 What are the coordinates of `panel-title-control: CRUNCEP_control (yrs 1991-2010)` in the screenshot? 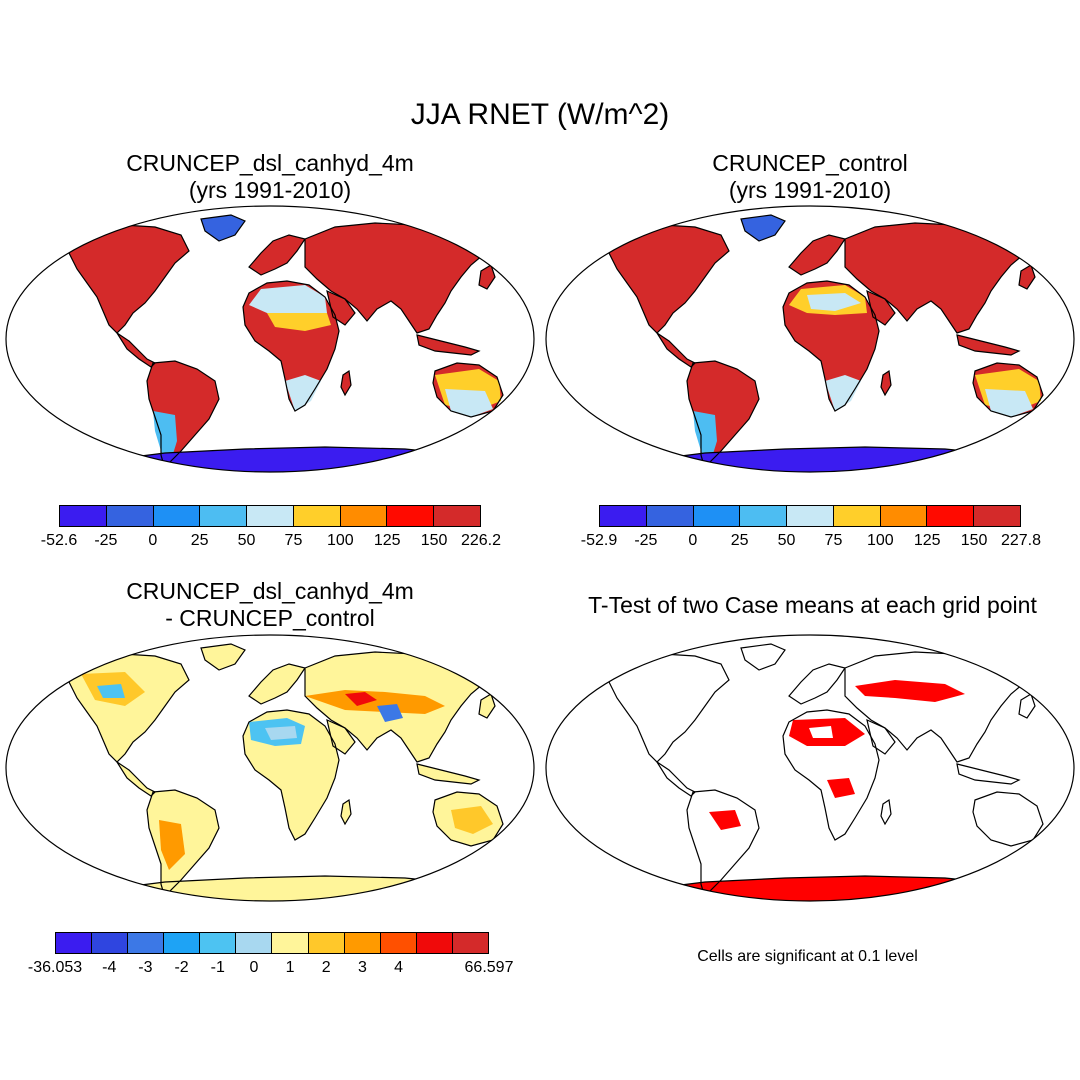 It's located at (810, 177).